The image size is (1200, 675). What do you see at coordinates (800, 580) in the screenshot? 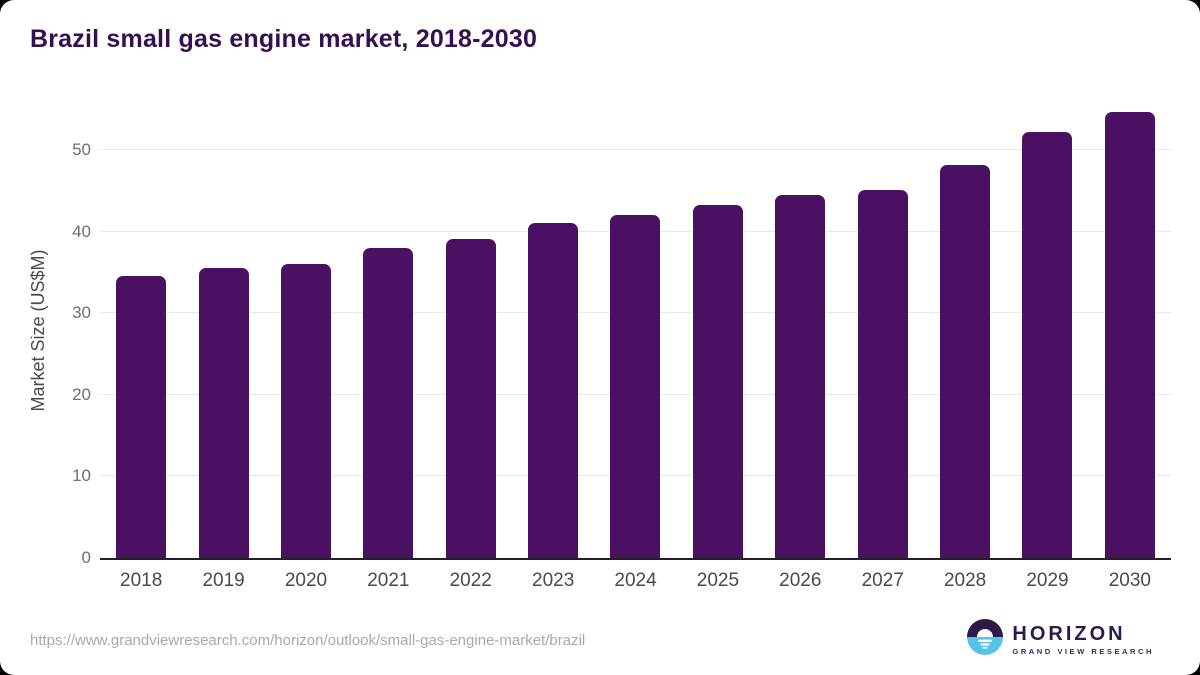
I see `x-tick-label: 2026` at bounding box center [800, 580].